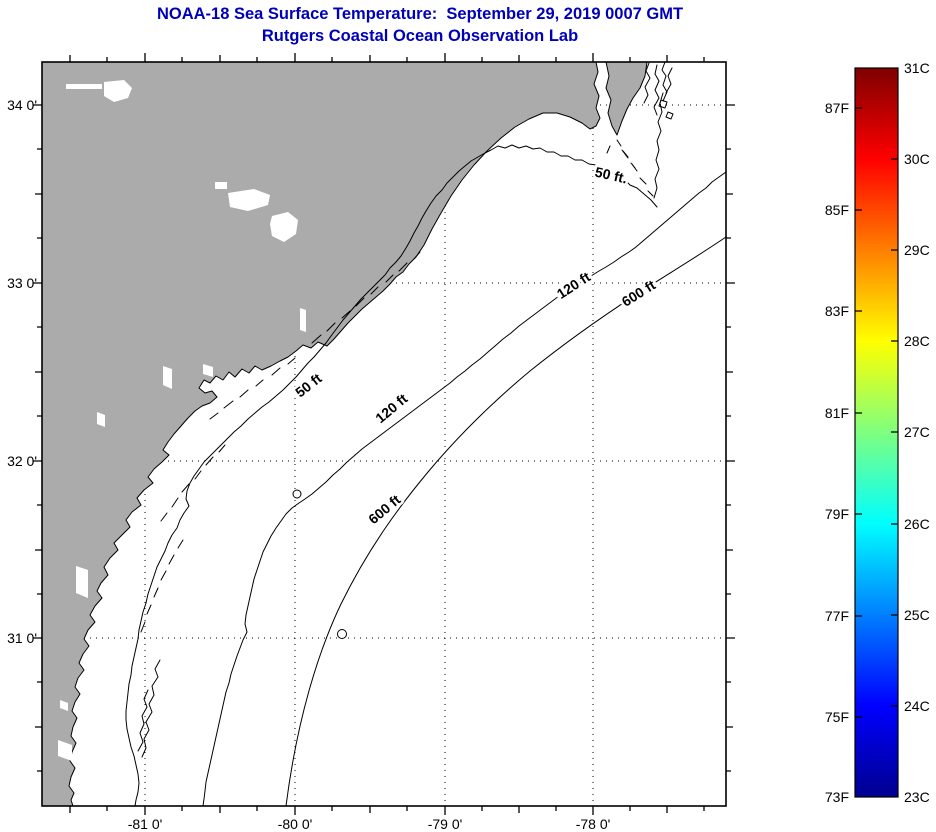  Describe the element at coordinates (917, 250) in the screenshot. I see `colorbar-c-label: 29C` at that location.